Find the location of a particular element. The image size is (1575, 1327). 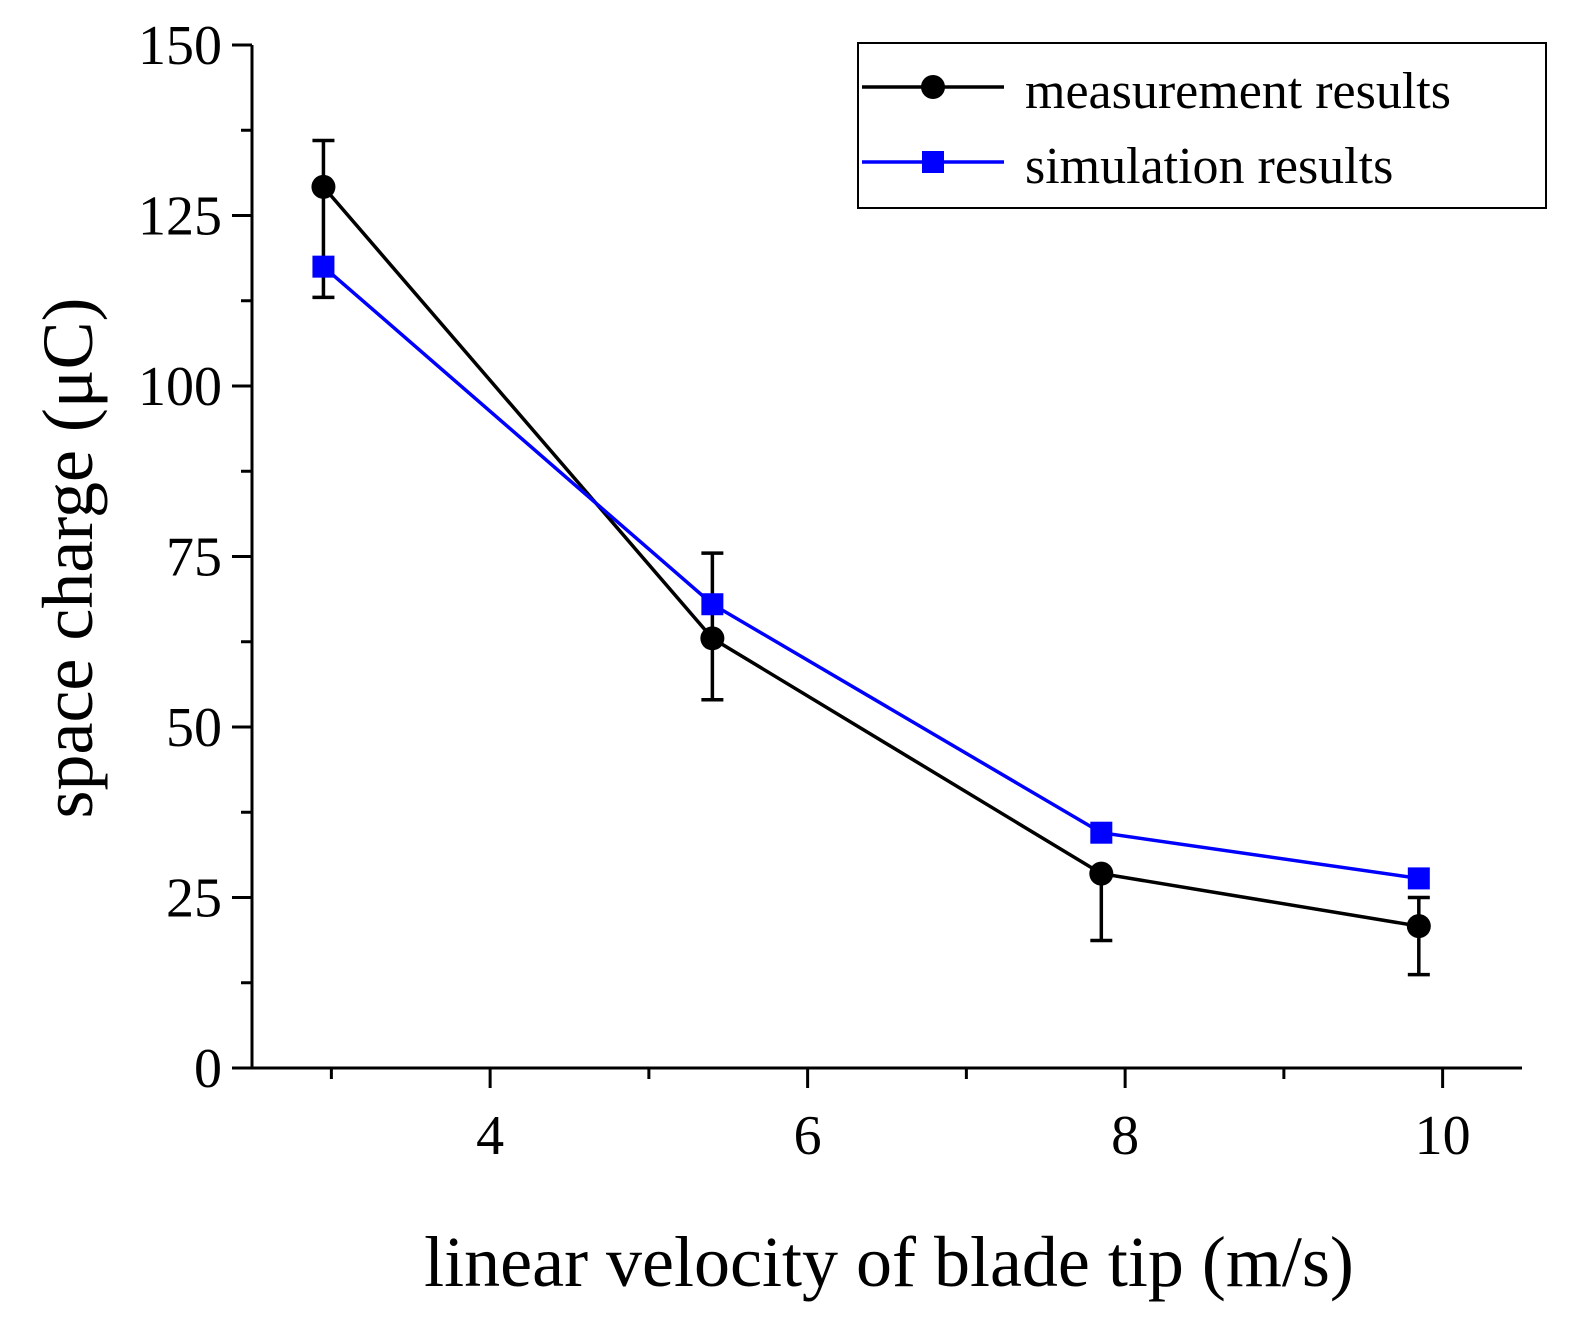

y-tick-label-50: 50 is located at coordinates (194, 728).